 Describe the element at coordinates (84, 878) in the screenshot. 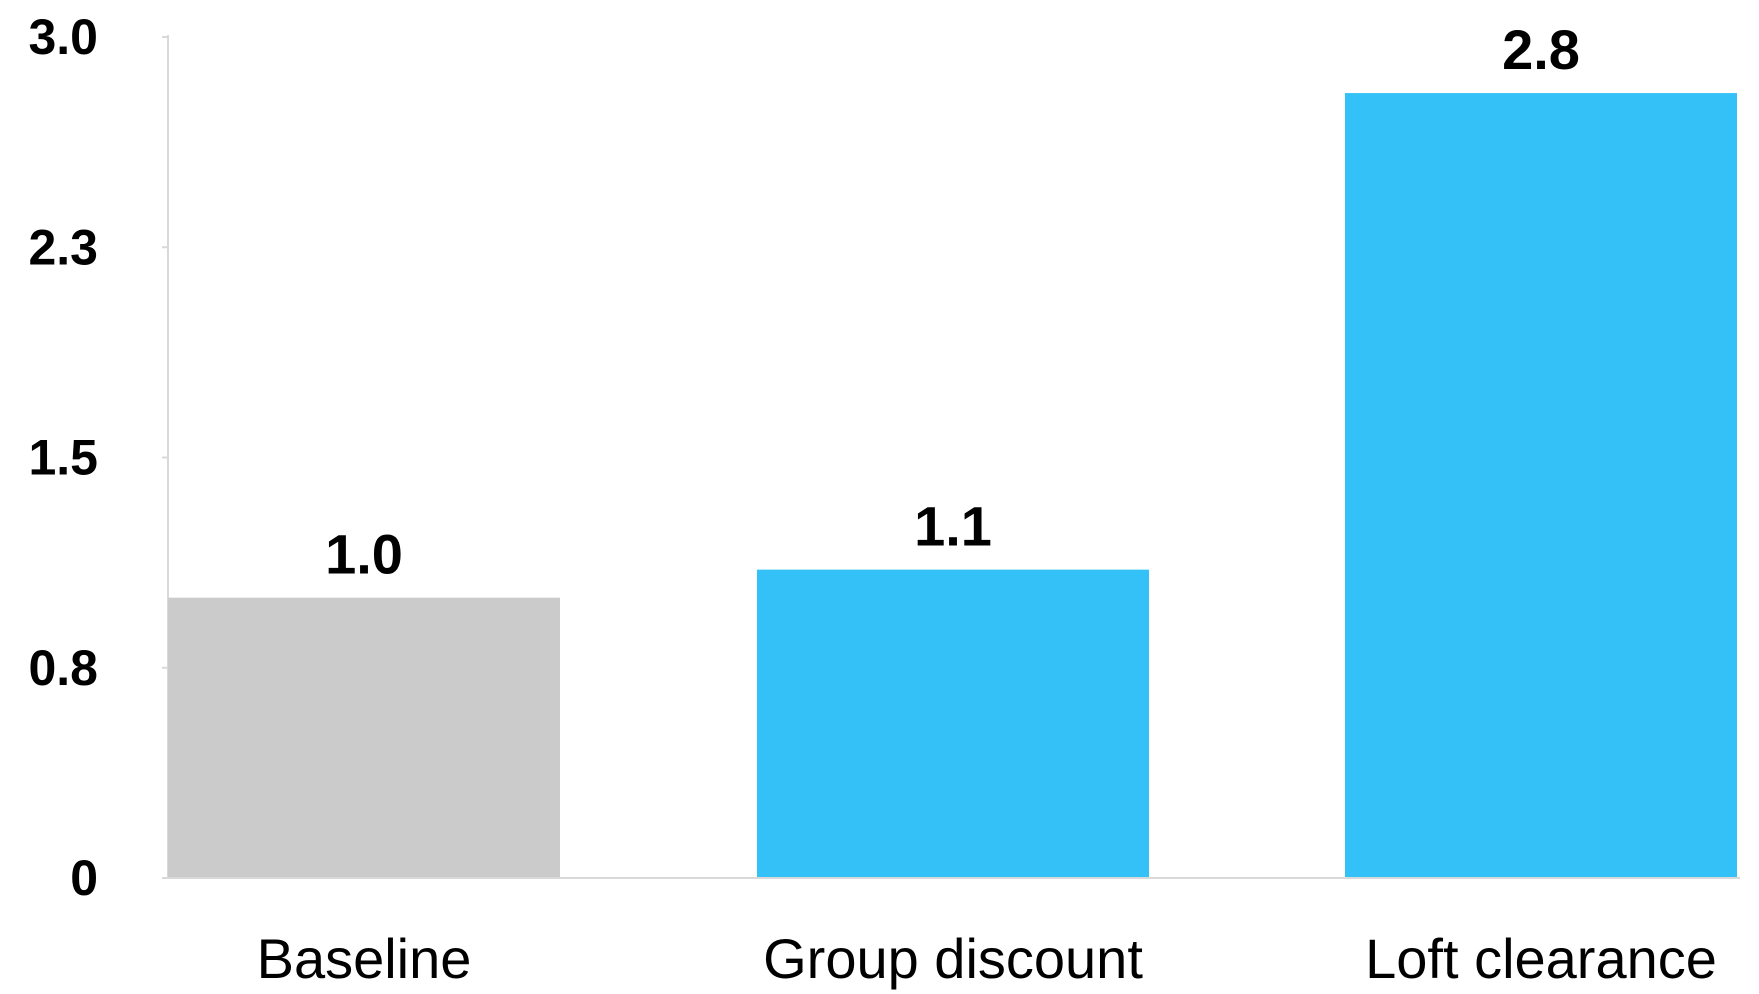

I see `y-tick-label: 0` at that location.